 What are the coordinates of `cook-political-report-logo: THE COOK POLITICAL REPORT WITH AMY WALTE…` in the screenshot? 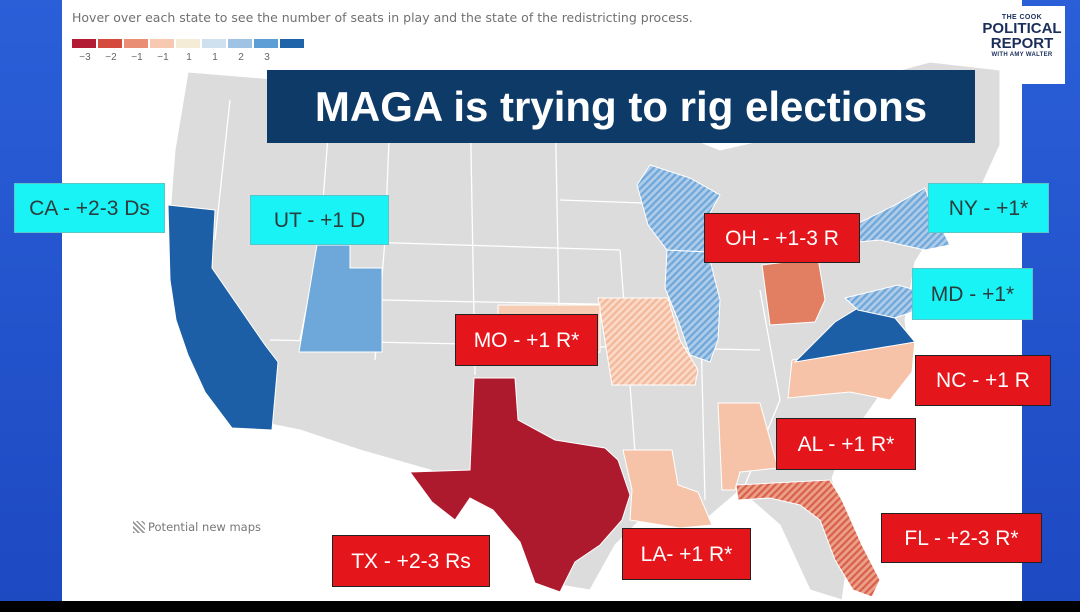 It's located at (1022, 45).